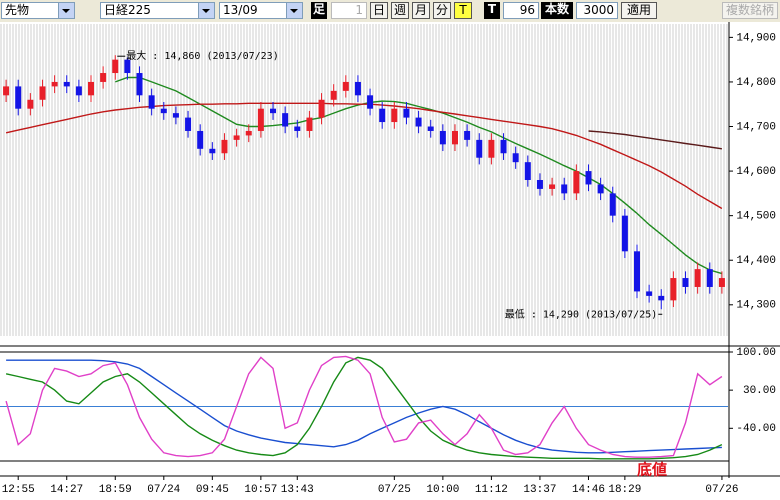  I want to click on y-tick-label: 14,400, so click(756, 261).